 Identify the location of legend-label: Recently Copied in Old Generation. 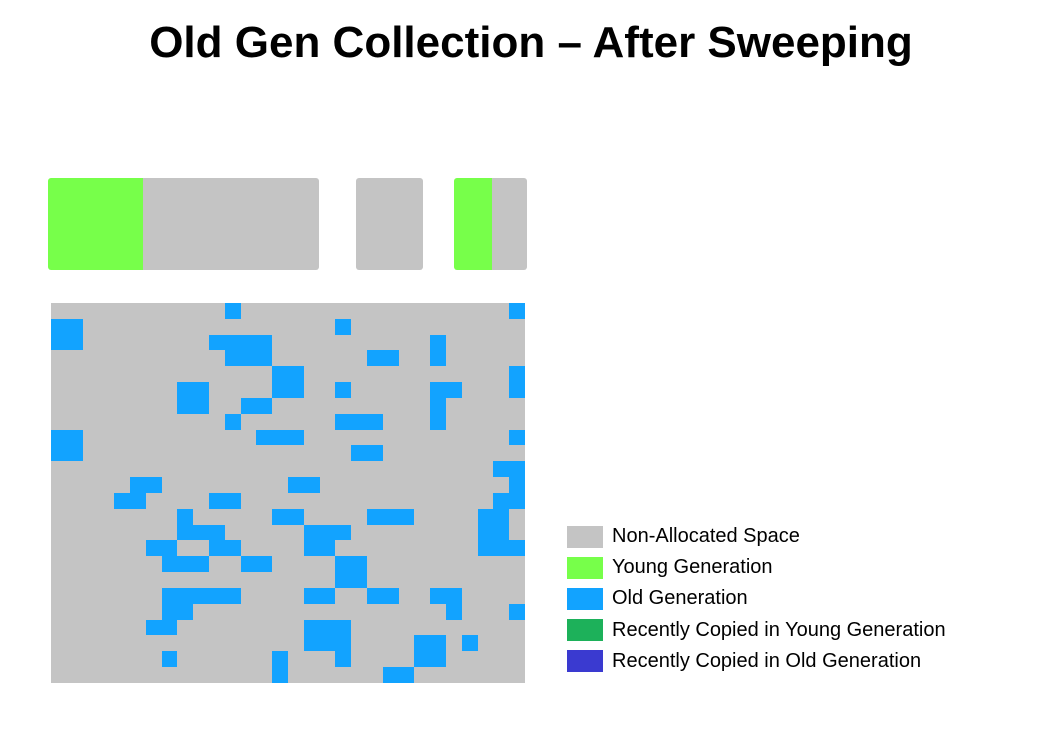
(767, 660).